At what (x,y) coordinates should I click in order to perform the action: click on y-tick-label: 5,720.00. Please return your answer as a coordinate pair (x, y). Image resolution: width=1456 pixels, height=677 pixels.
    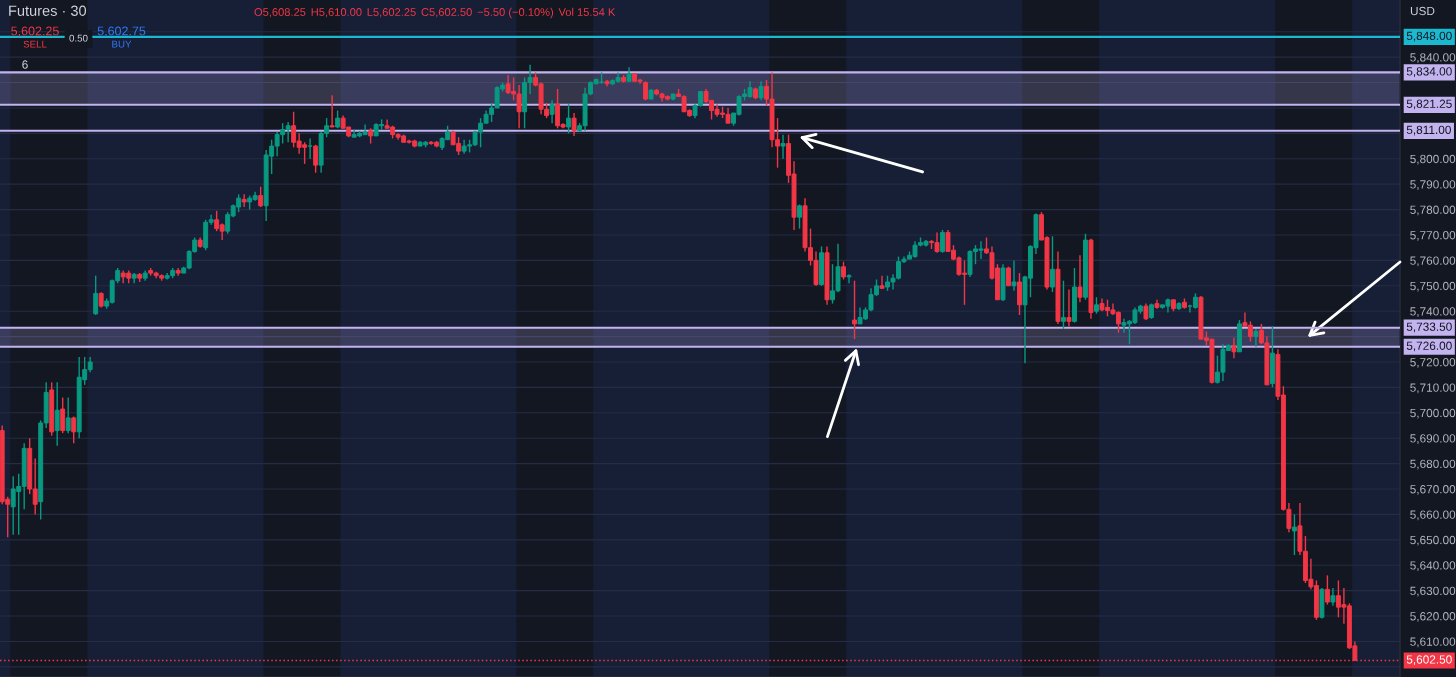
    Looking at the image, I should click on (1433, 363).